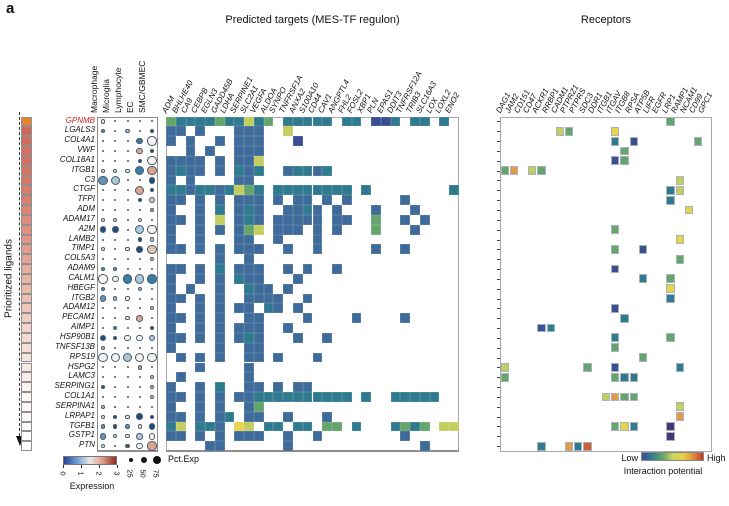 The width and height of the screenshot is (729, 506). I want to click on ligand-label: LAMC3, so click(81, 376).